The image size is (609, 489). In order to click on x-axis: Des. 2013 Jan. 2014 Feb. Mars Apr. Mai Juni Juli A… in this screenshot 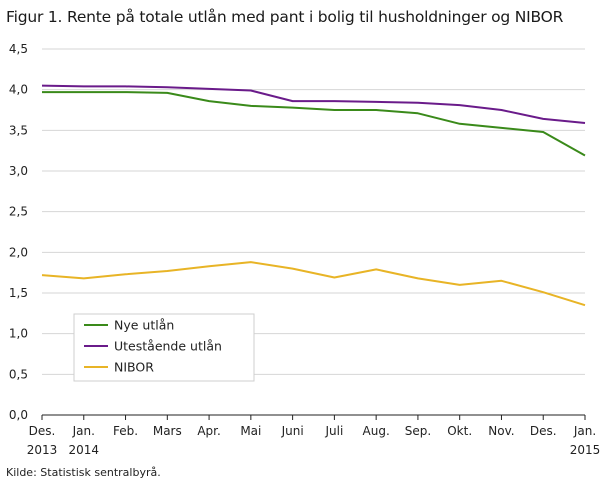, I will do `click(314, 435)`.